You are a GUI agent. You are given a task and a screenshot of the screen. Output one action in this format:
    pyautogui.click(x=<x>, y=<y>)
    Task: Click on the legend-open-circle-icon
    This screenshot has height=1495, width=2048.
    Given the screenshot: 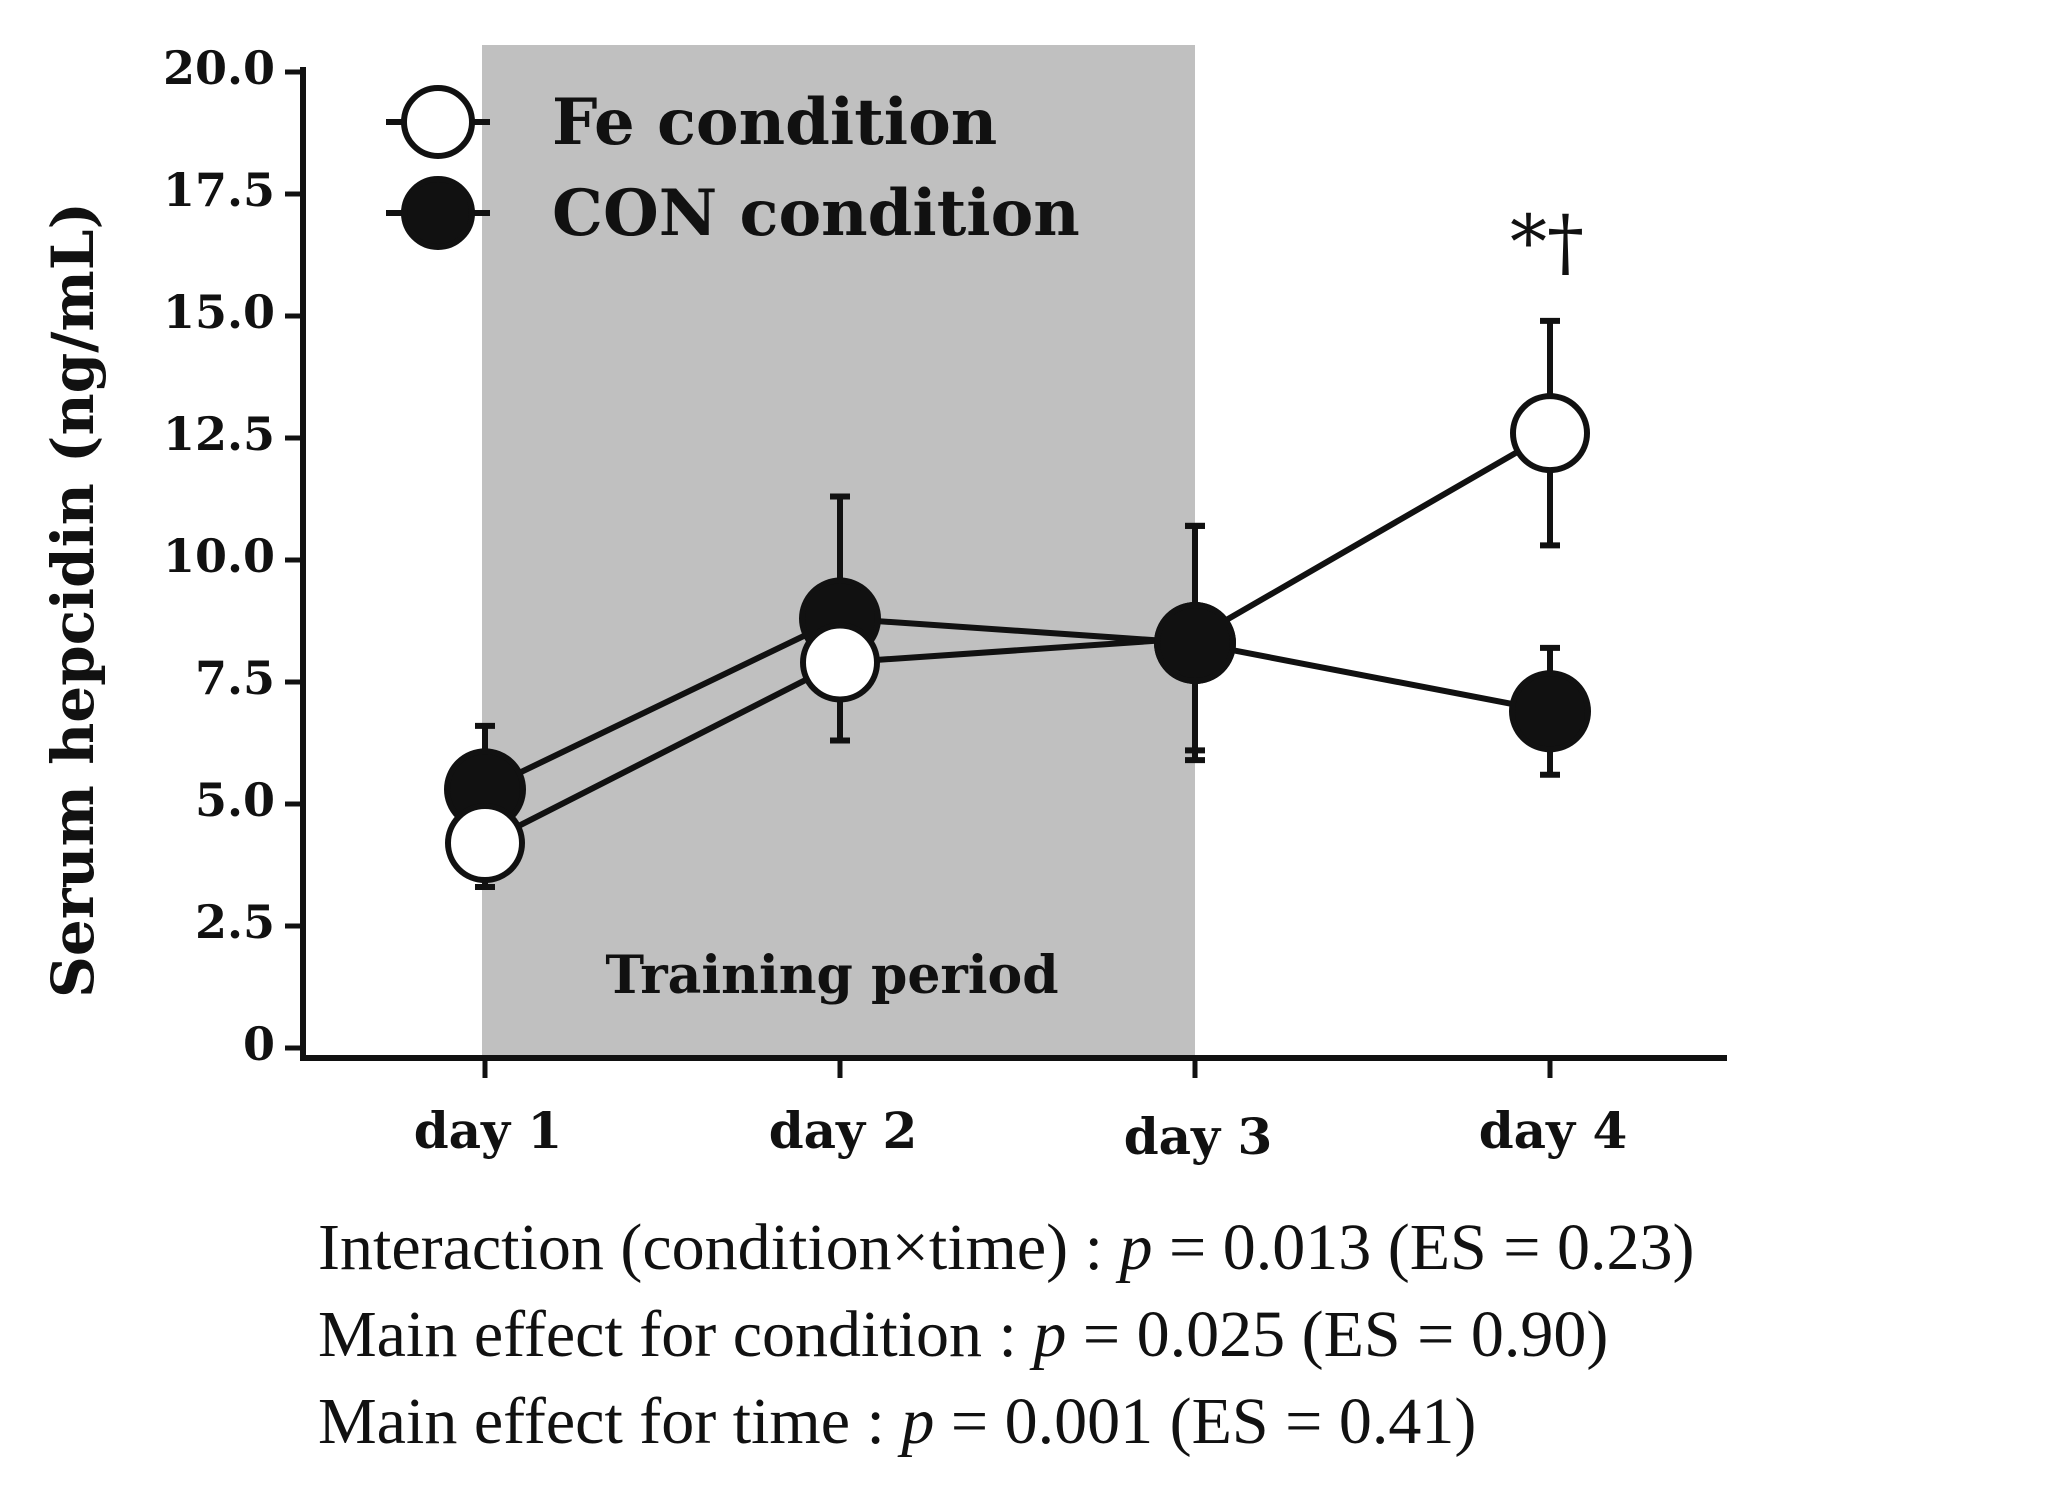 What is the action you would take?
    pyautogui.click(x=438, y=122)
    